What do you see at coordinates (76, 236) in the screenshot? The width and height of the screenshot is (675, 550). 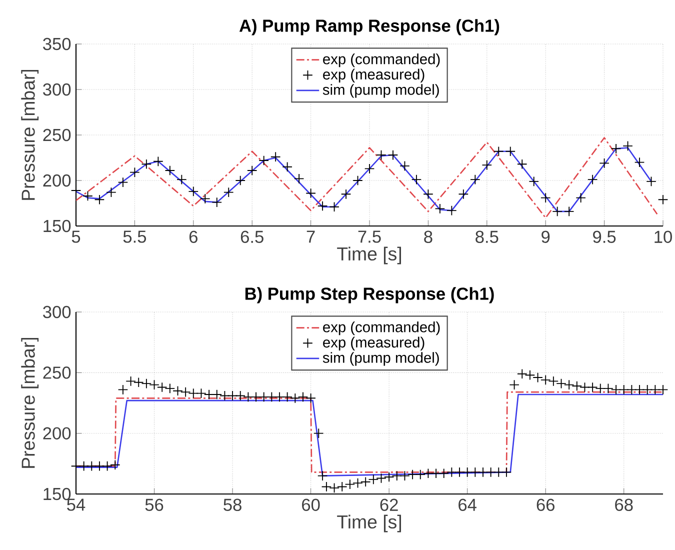 I see `x-tick-label: 5` at bounding box center [76, 236].